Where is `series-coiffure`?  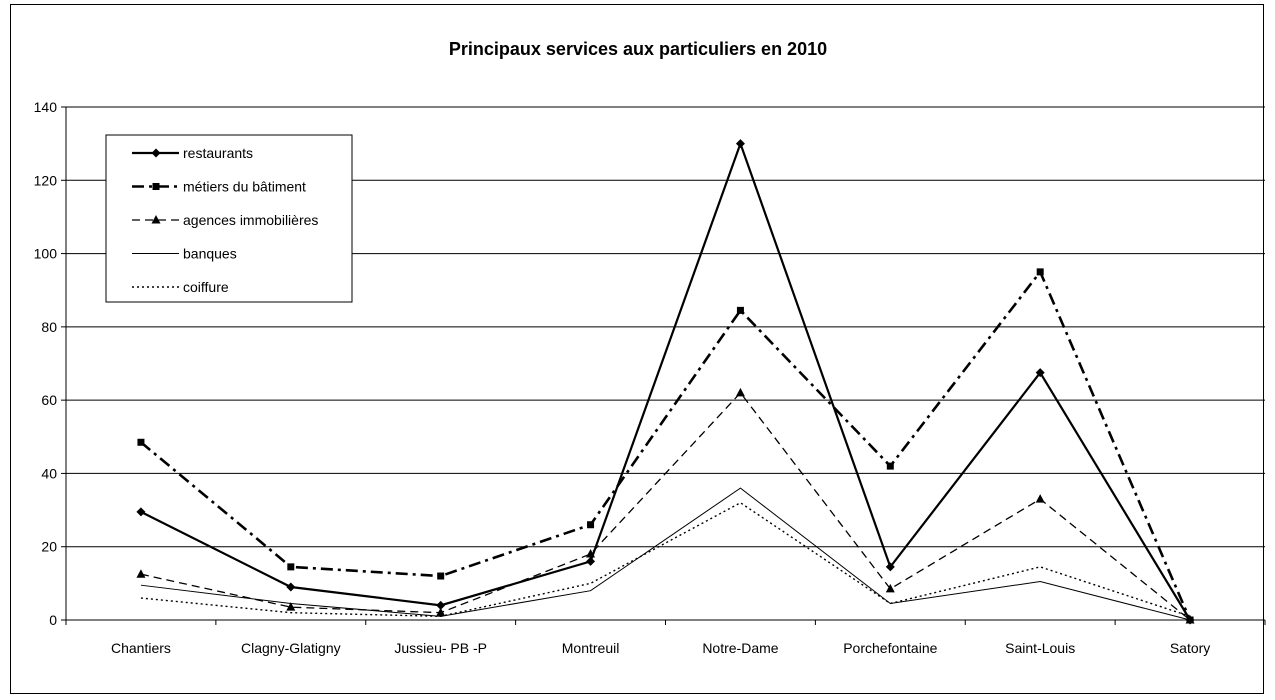
series-coiffure is located at coordinates (665, 559).